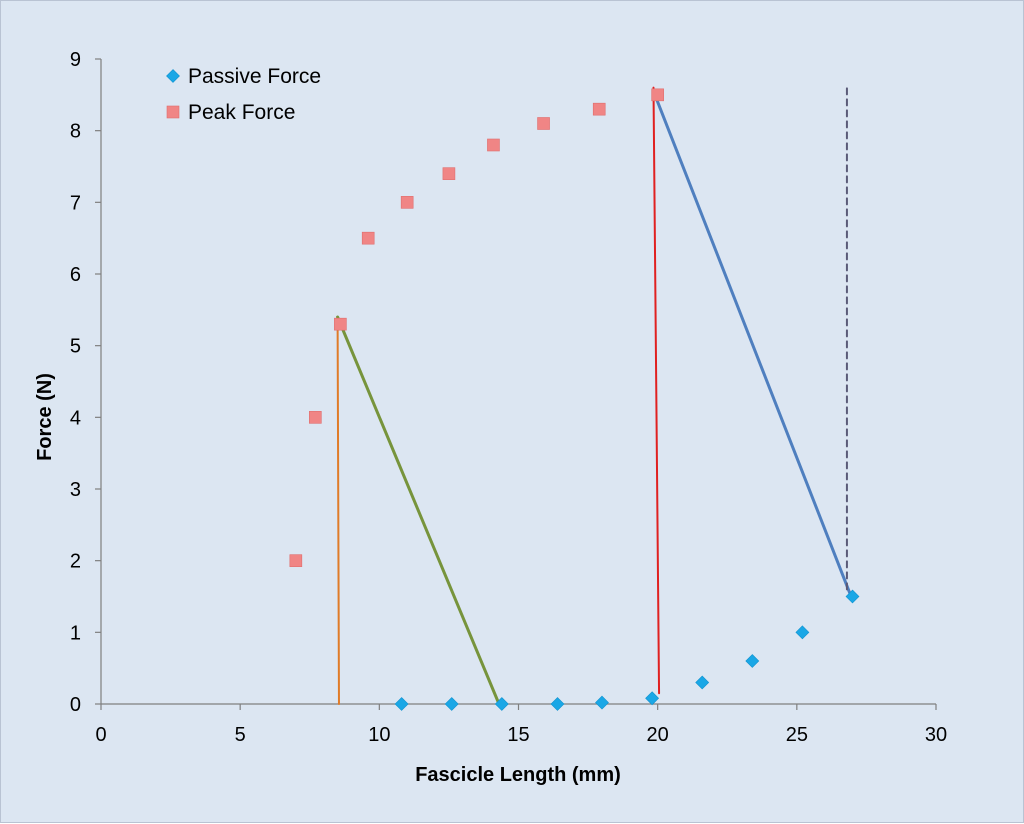 The image size is (1024, 824). I want to click on x-tick-label: 10, so click(379, 735).